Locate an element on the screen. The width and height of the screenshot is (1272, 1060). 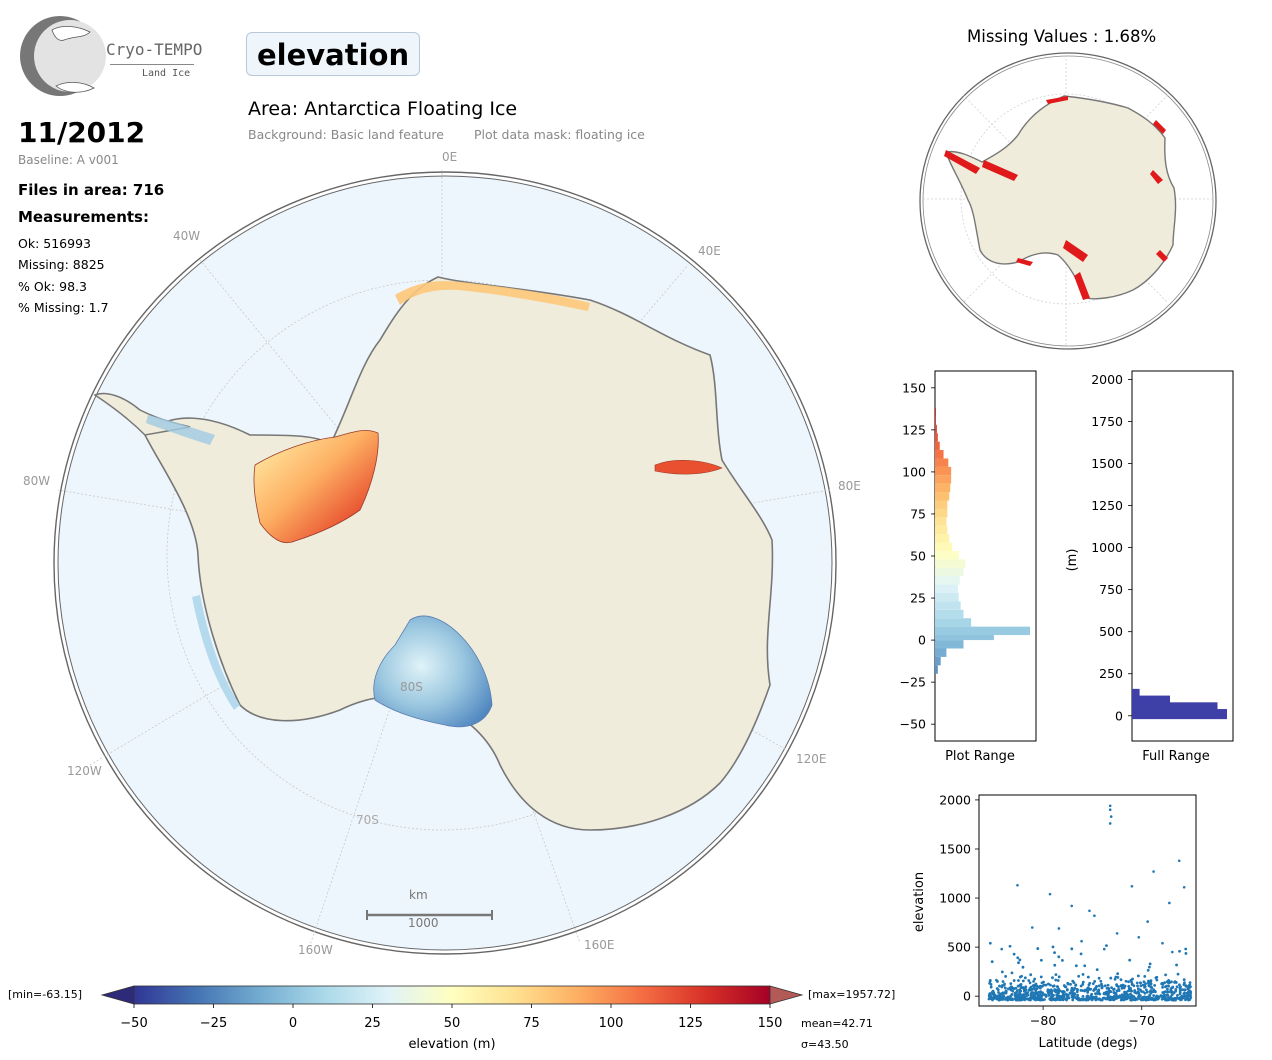
colorbar-tick-label: 0 is located at coordinates (293, 1023).